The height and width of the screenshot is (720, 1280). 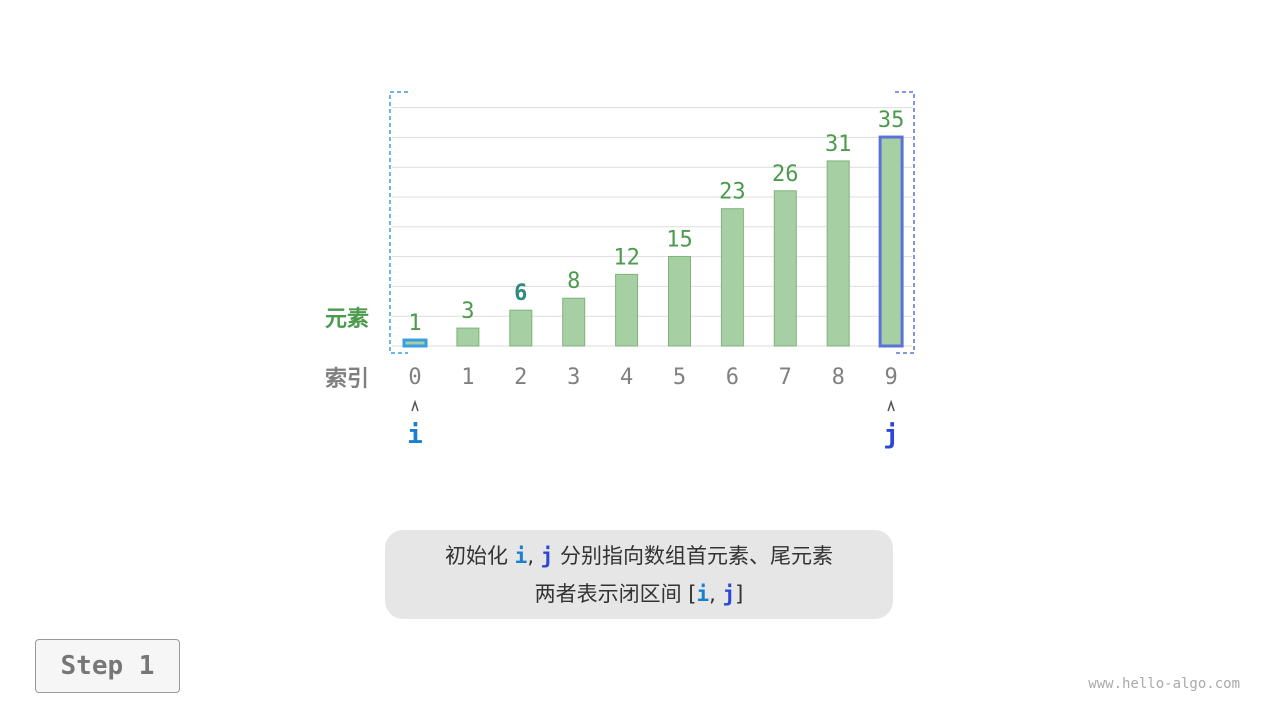 What do you see at coordinates (785, 377) in the screenshot?
I see `index-label: 7` at bounding box center [785, 377].